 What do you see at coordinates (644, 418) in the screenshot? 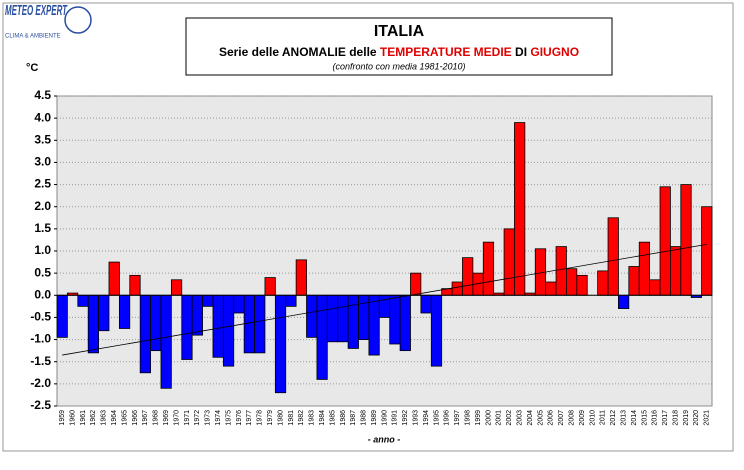
I see `x-tick-label: 2015` at bounding box center [644, 418].